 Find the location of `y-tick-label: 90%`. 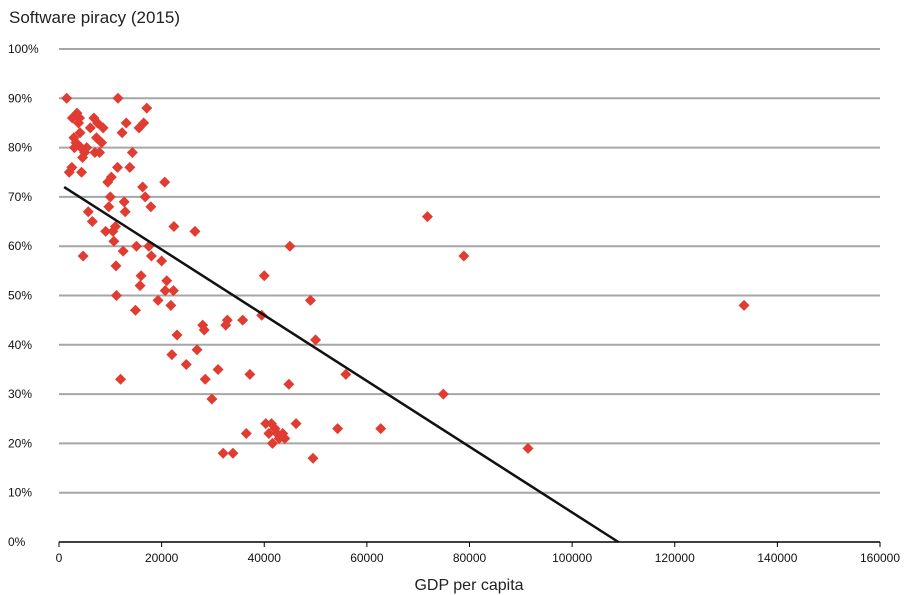

y-tick-label: 90% is located at coordinates (20, 98).